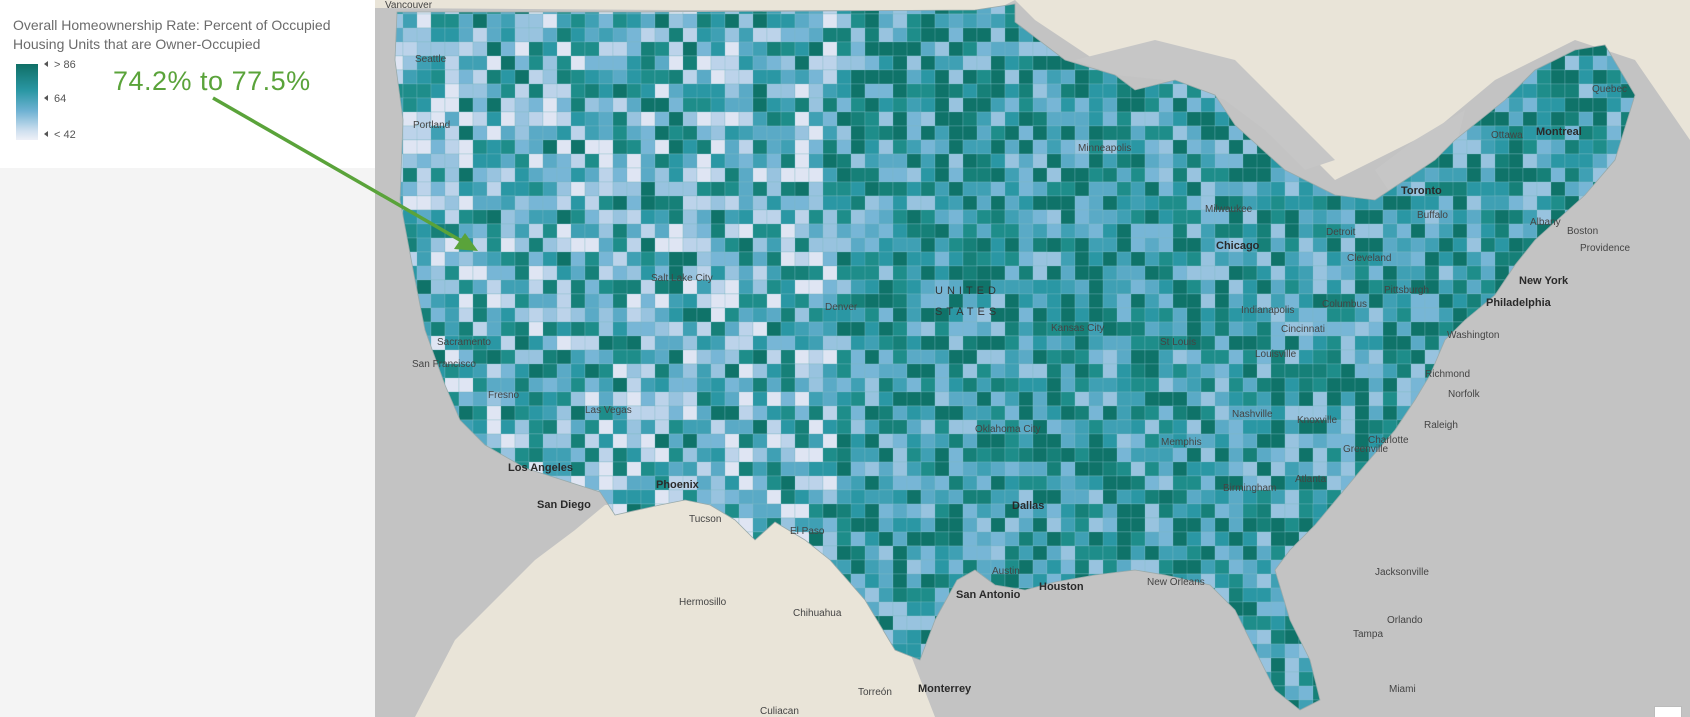 The image size is (1690, 717). Describe the element at coordinates (1388, 440) in the screenshot. I see `city-label-charlotte: Charlotte` at that location.